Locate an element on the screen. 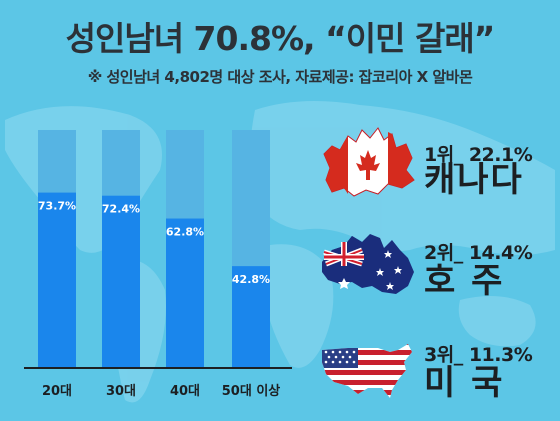 The image size is (560, 421). category-label: 30대 is located at coordinates (121, 391).